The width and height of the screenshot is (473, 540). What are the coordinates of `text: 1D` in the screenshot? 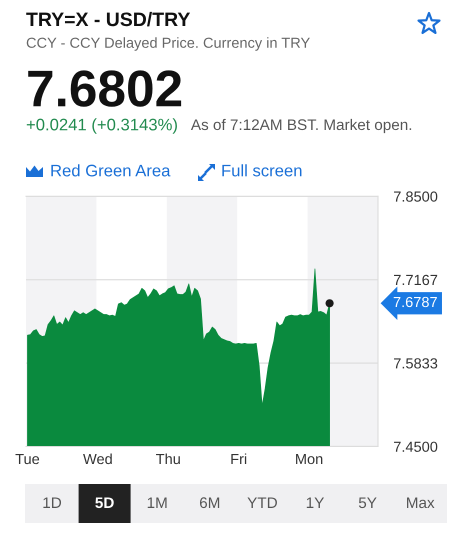 It's located at (52, 502).